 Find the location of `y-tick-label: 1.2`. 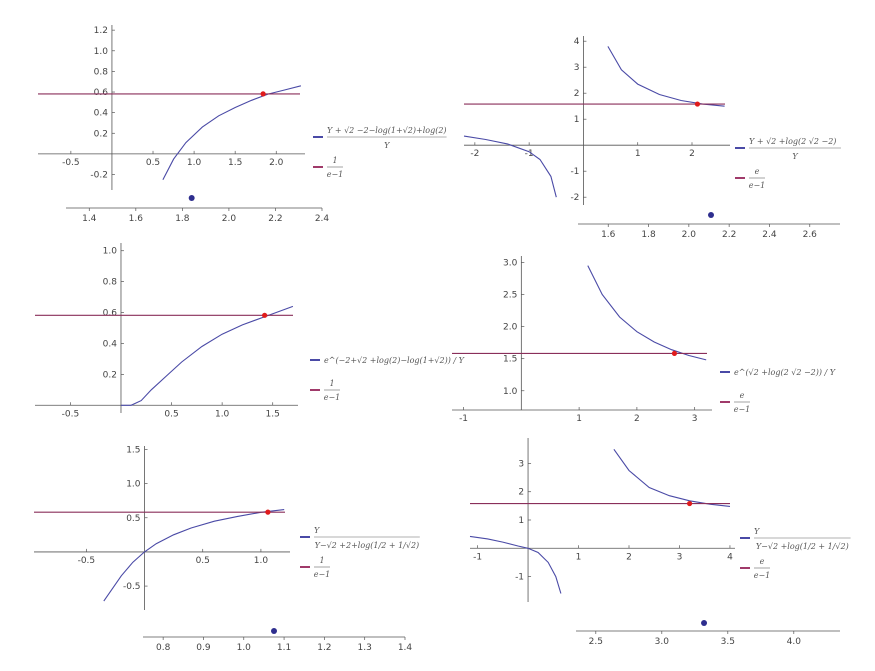

y-tick-label: 1.2 is located at coordinates (101, 31).